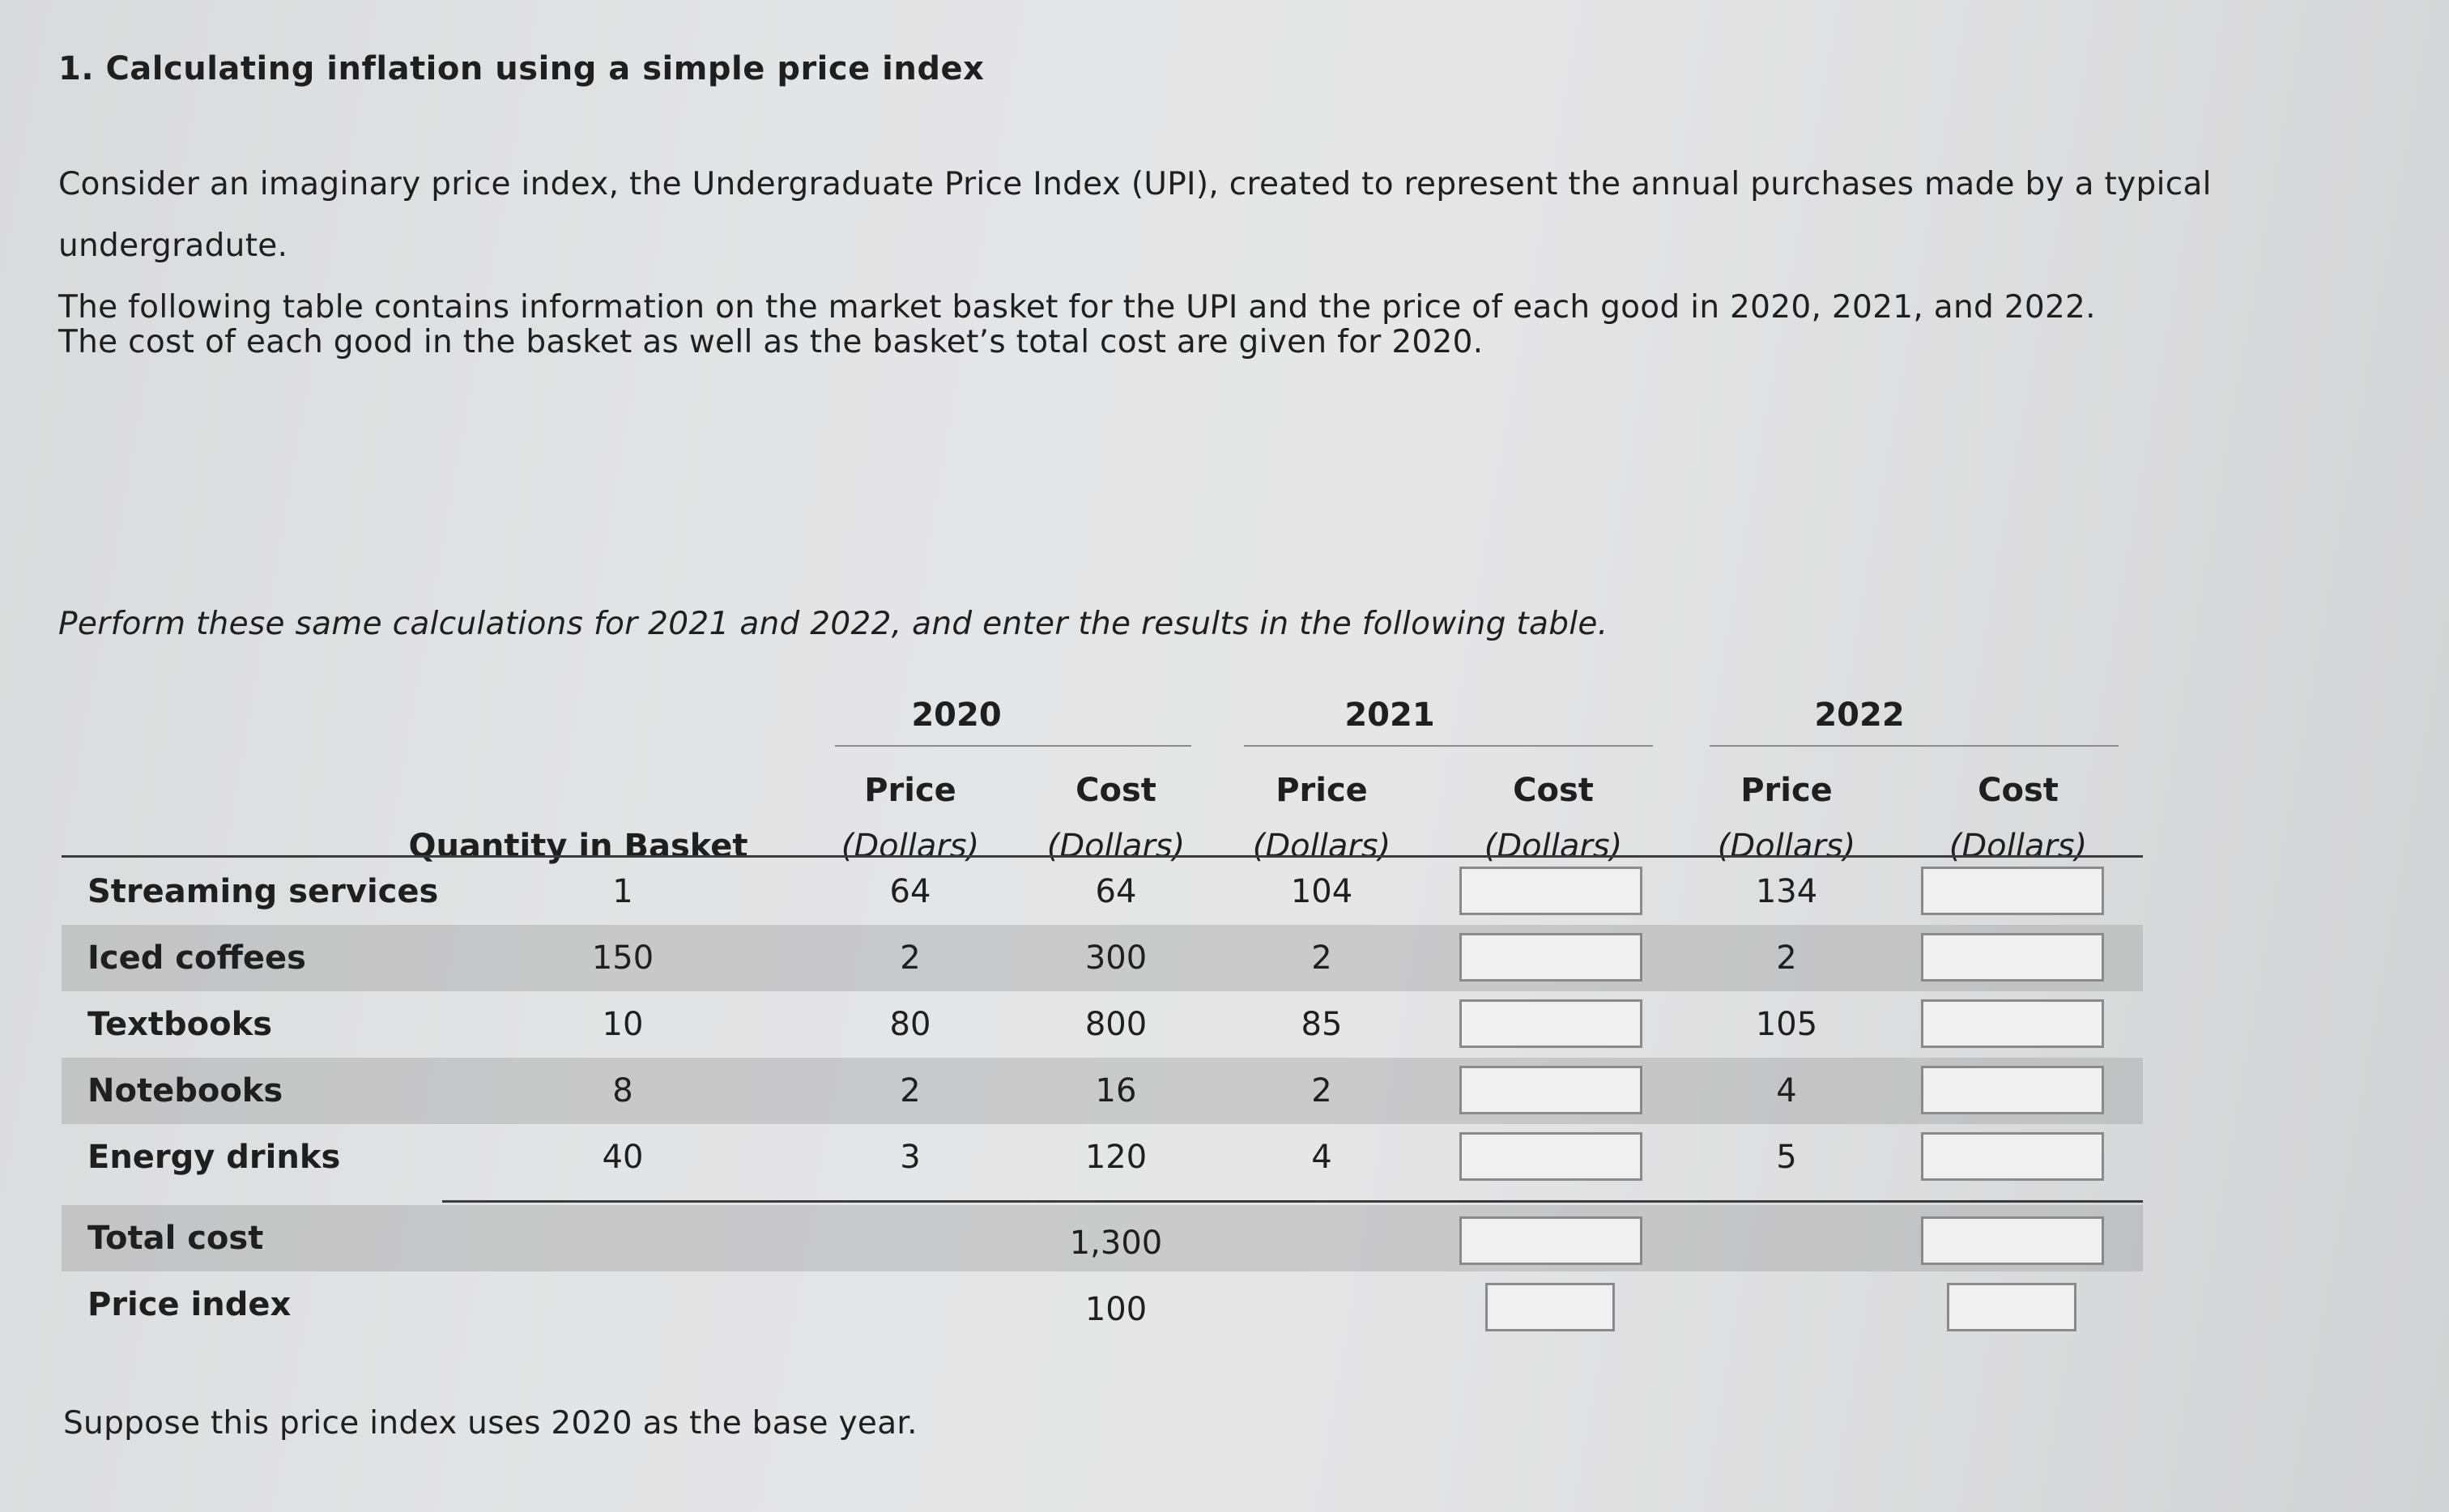 The width and height of the screenshot is (2449, 1512). I want to click on table-row: Textbooks 10 80 800 85 105, so click(1102, 1024).